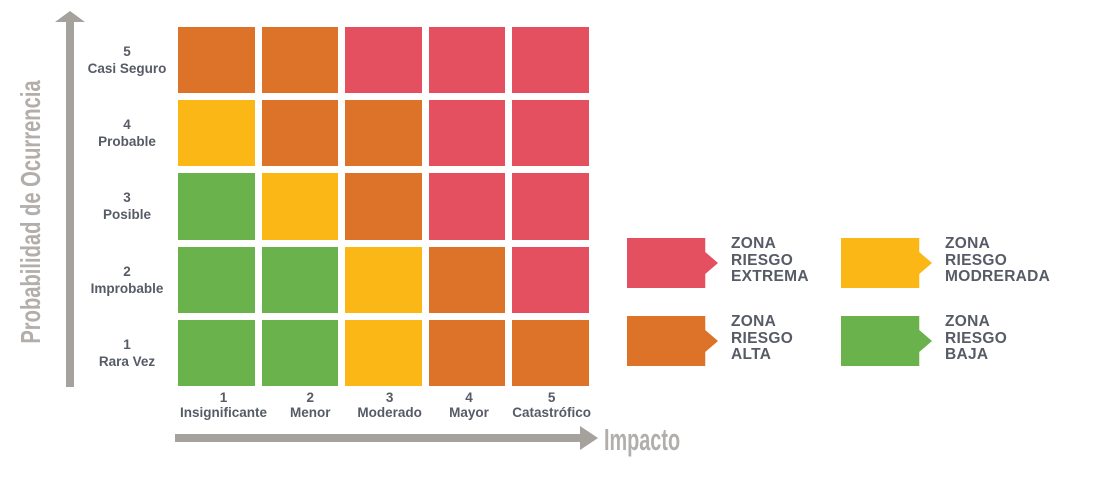 This screenshot has height=478, width=1100. I want to click on cell-prob3-imp4, so click(467, 206).